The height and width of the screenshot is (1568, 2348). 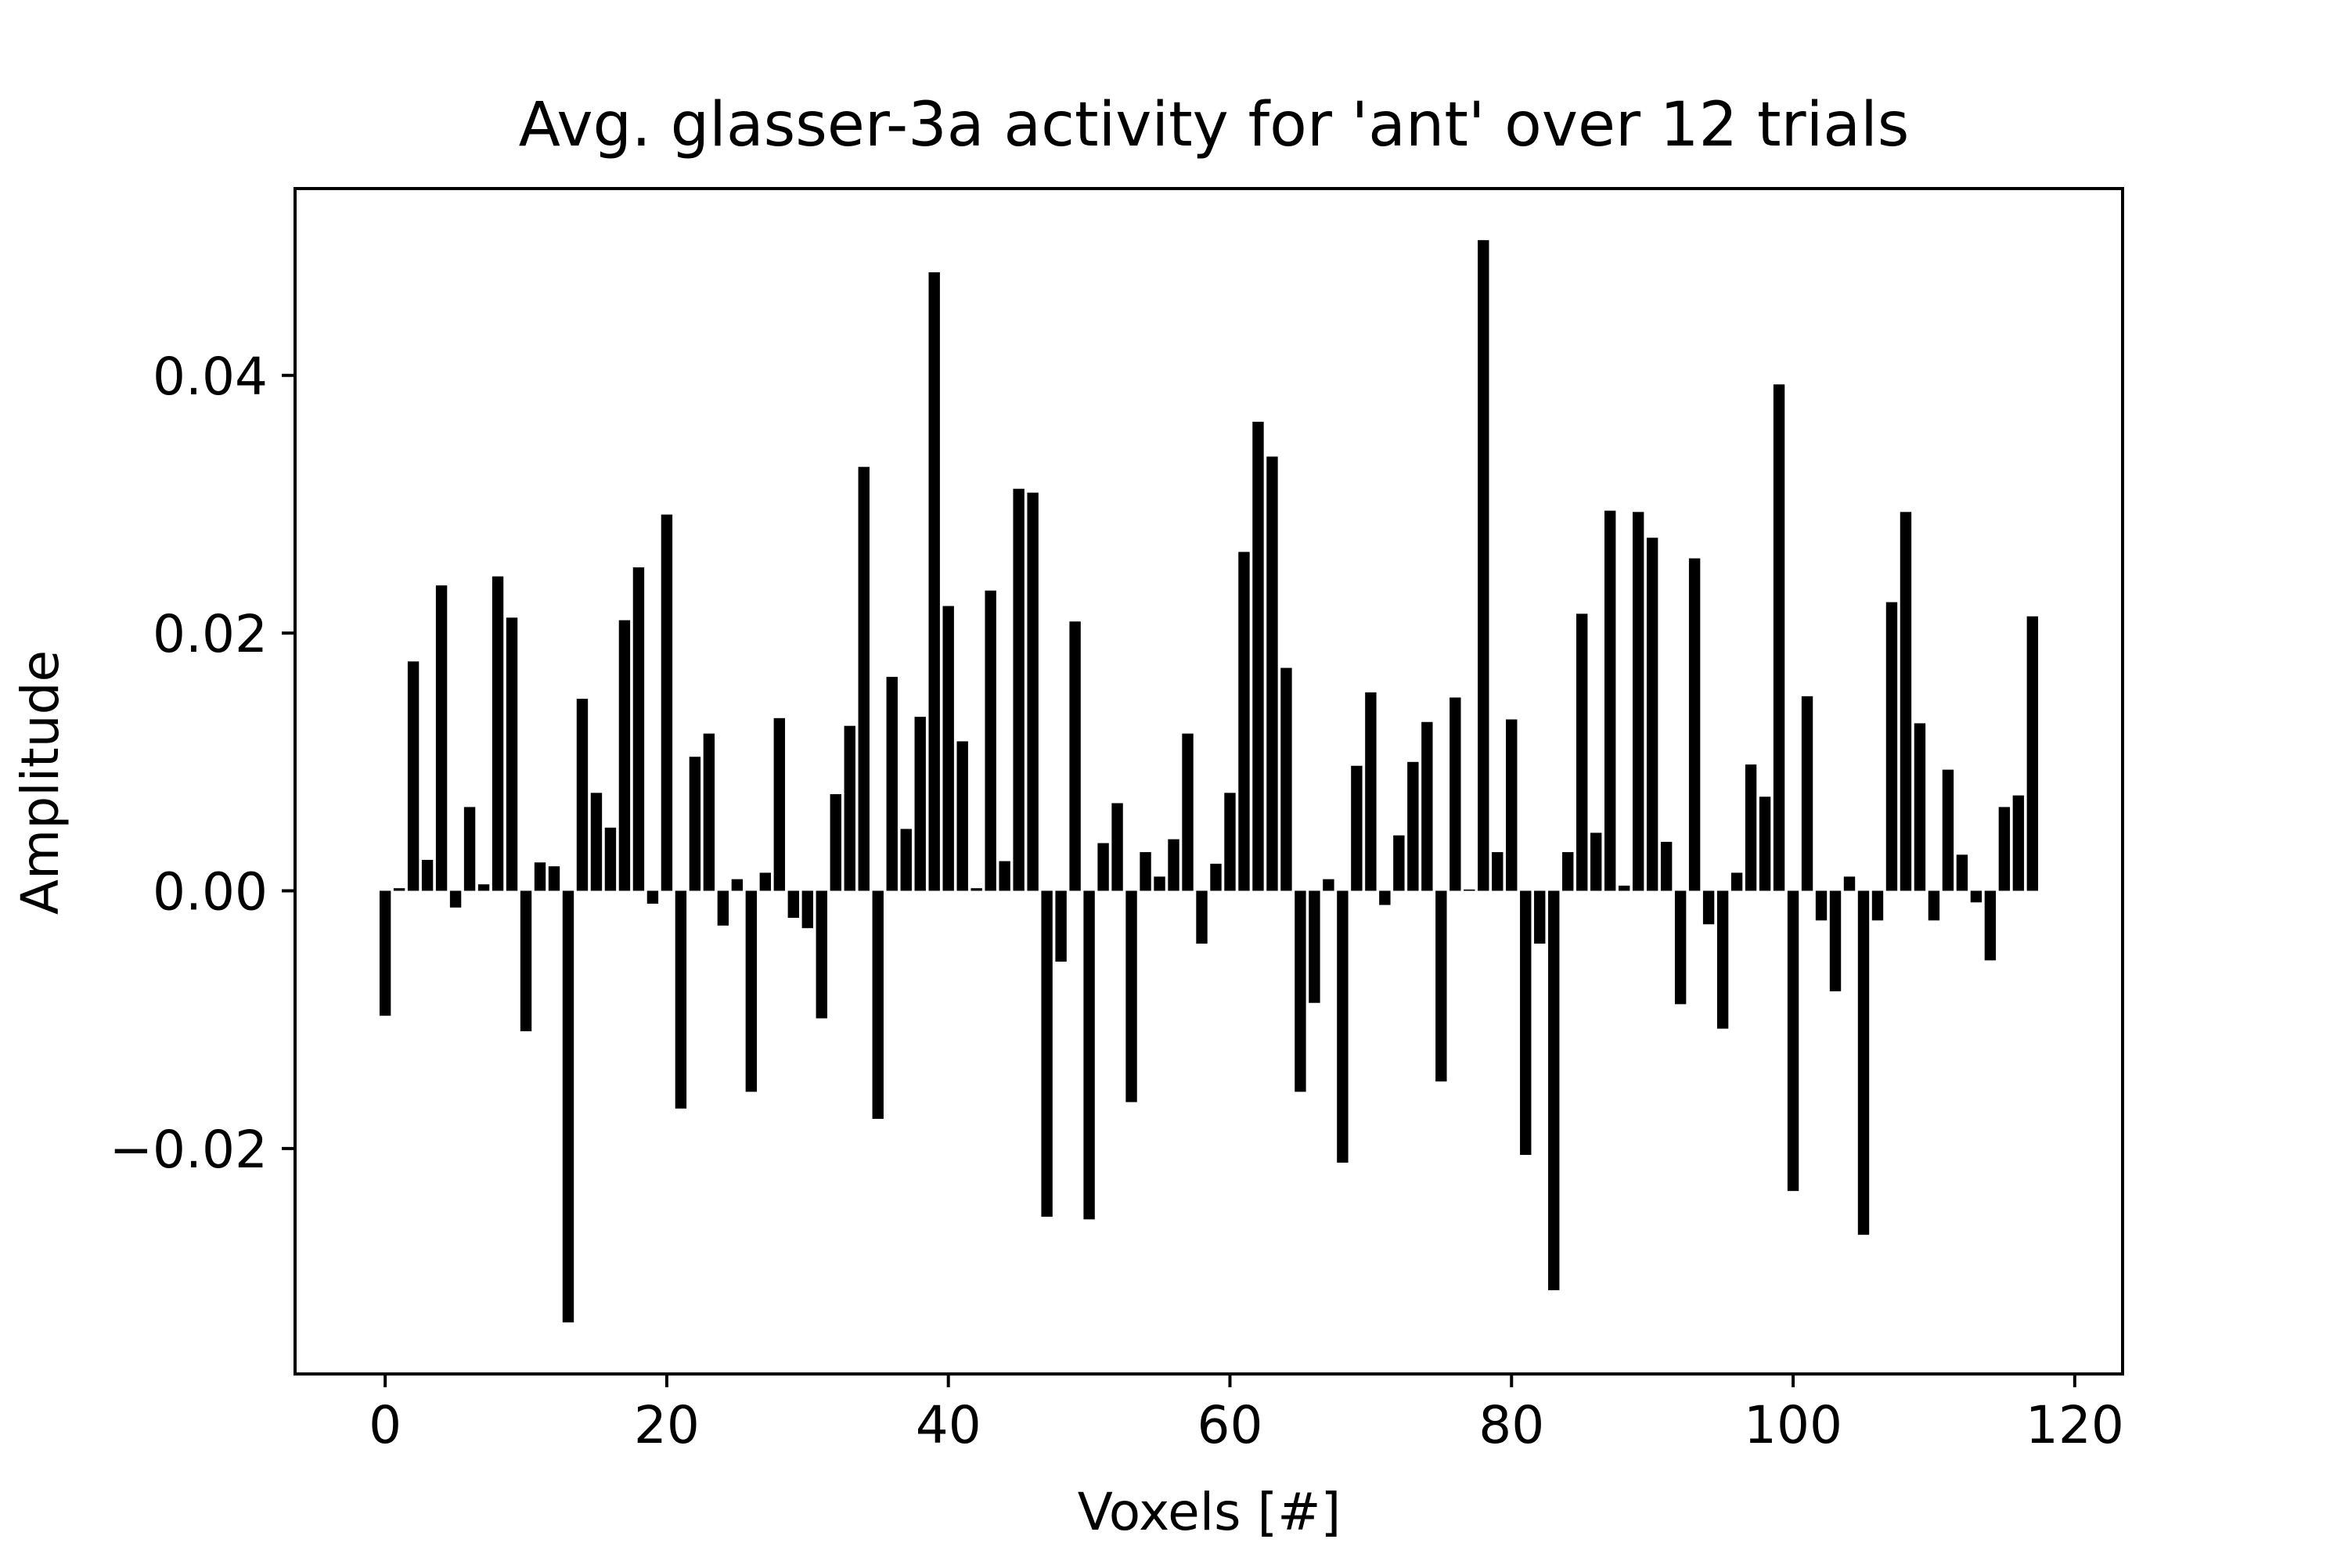 What do you see at coordinates (1209, 1512) in the screenshot?
I see `x-axis-label: Voxels [#]` at bounding box center [1209, 1512].